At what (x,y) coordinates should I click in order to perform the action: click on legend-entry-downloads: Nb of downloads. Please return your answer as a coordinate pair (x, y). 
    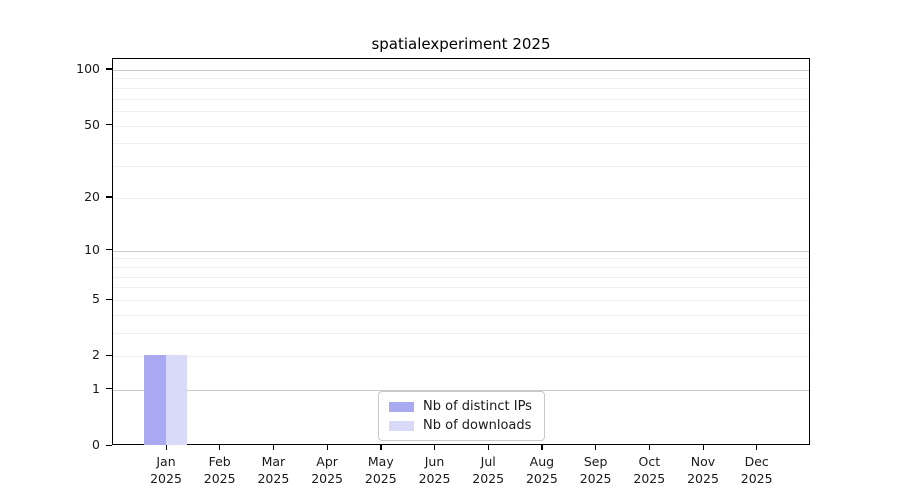
    Looking at the image, I should click on (462, 425).